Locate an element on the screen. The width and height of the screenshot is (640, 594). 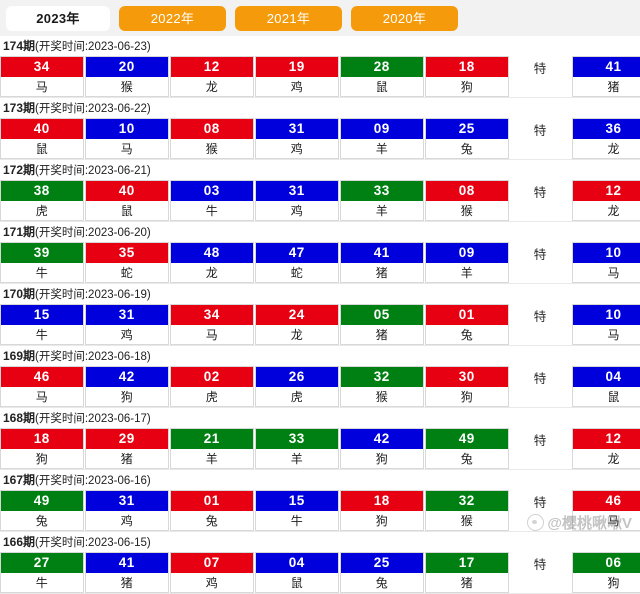
ball-cell: 21 羊 is located at coordinates (212, 448).